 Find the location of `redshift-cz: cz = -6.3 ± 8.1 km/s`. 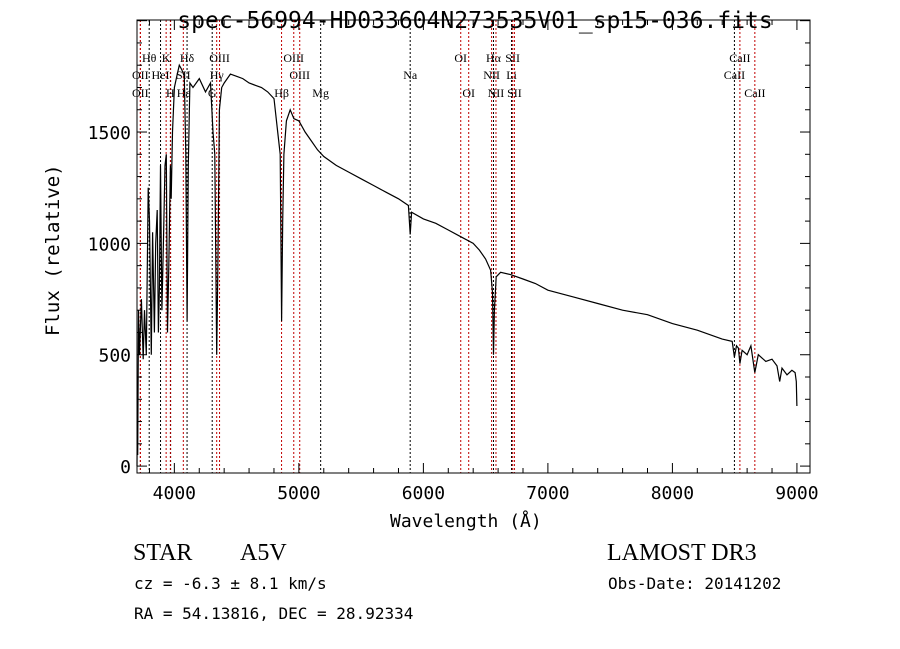

redshift-cz: cz = -6.3 ± 8.1 km/s is located at coordinates (230, 583).